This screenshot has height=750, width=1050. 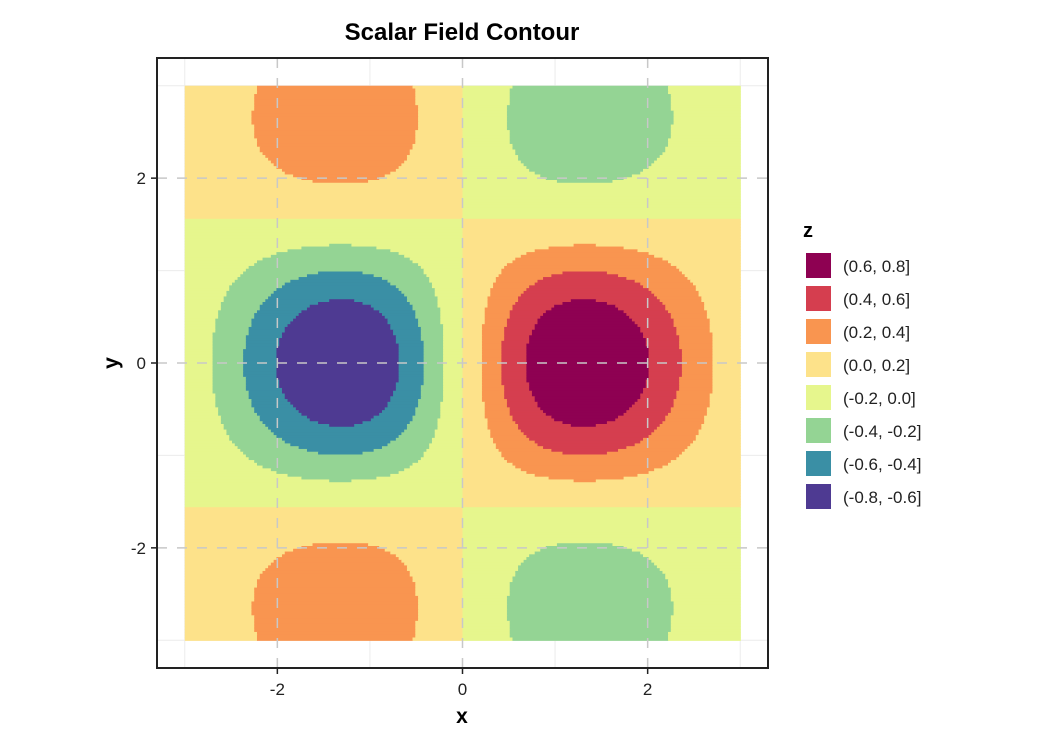 What do you see at coordinates (141, 178) in the screenshot?
I see `y-tick-label: 2` at bounding box center [141, 178].